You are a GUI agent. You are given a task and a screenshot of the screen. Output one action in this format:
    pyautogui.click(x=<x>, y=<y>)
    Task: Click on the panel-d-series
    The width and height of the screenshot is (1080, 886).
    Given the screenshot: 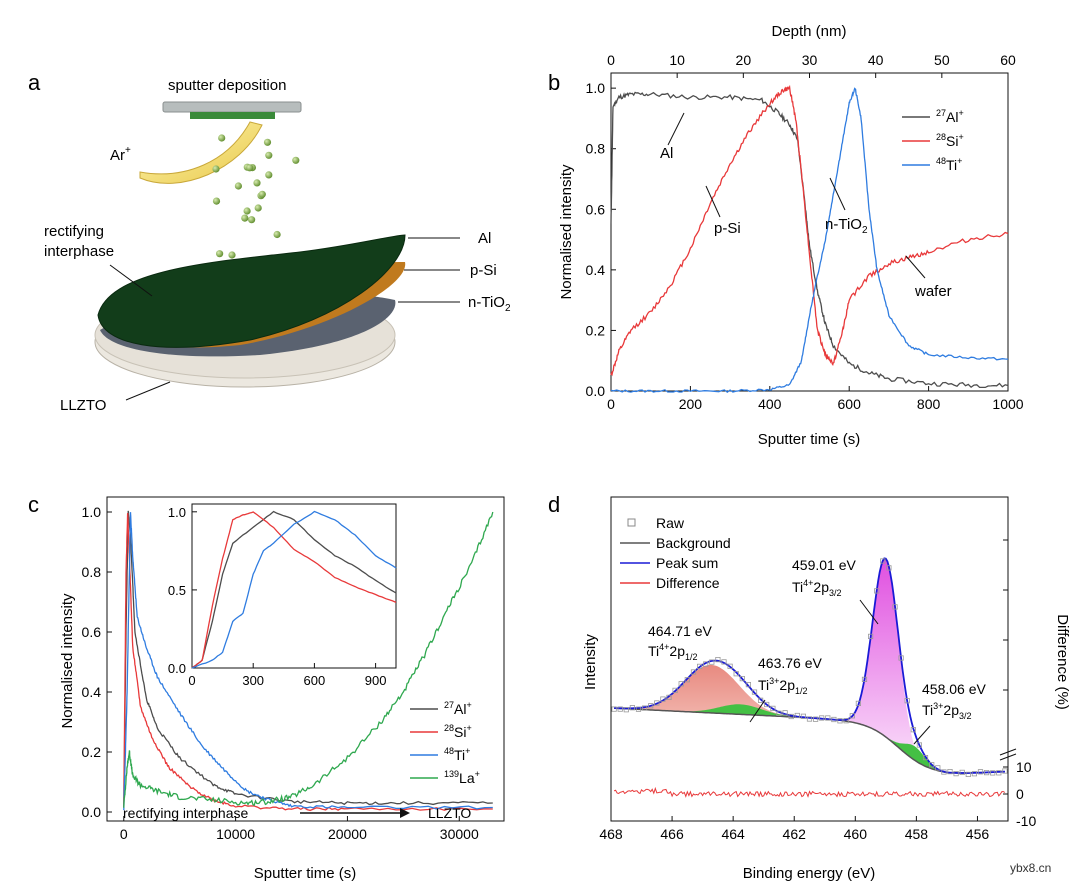 What is the action you would take?
    pyautogui.click(x=809, y=677)
    